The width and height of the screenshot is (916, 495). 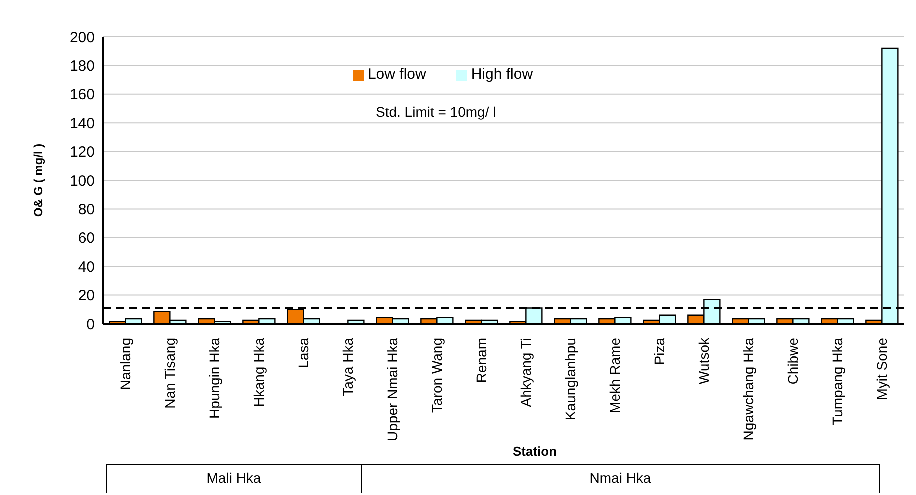 I want to click on x-tick-label: Hkang Hka, so click(x=258, y=373).